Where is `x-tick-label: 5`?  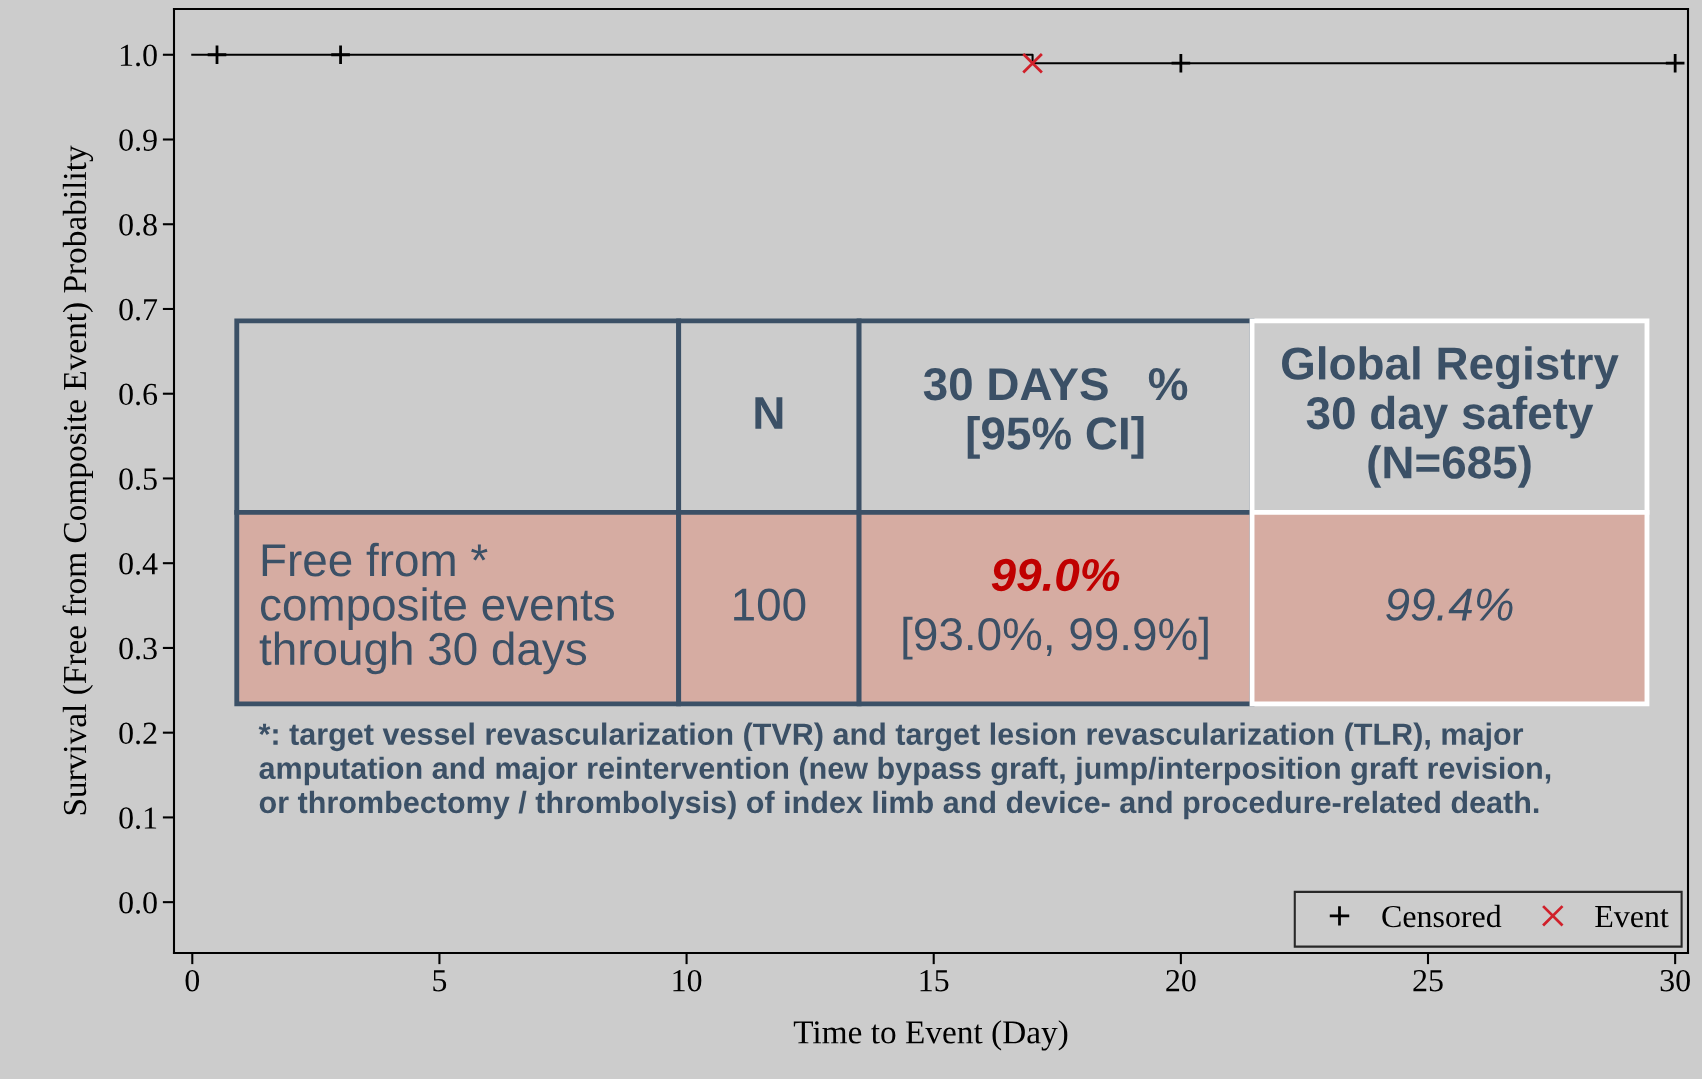
x-tick-label: 5 is located at coordinates (440, 981).